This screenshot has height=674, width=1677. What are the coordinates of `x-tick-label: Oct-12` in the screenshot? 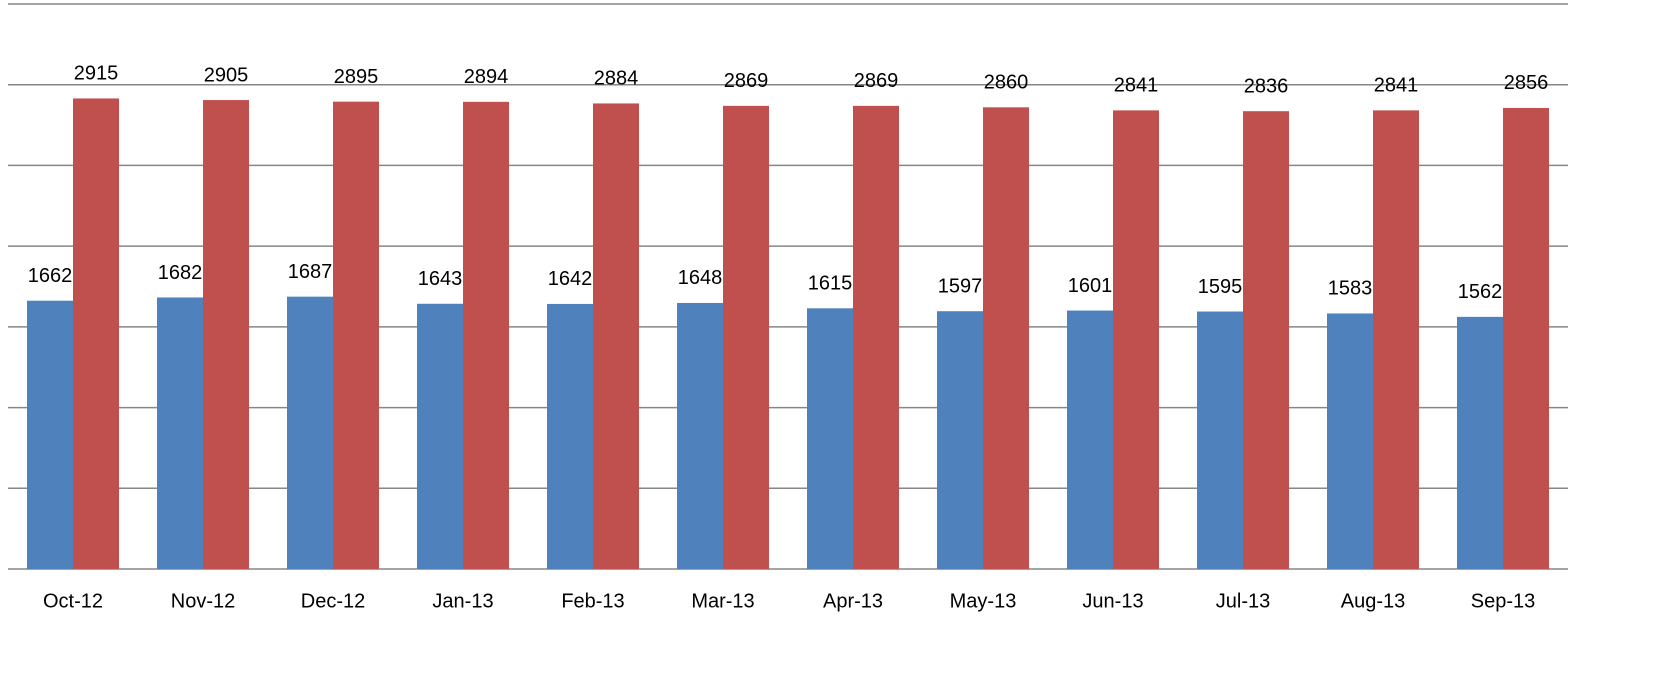 It's located at (73, 601).